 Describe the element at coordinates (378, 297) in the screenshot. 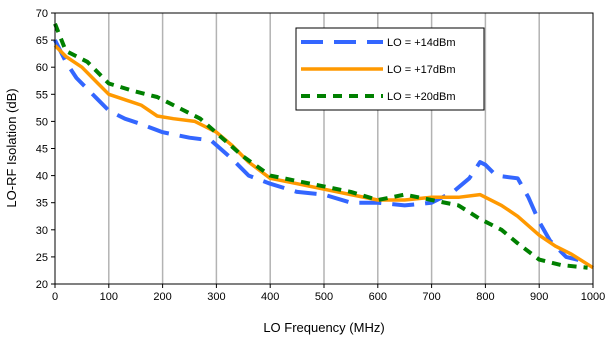

I see `x-tick-label-600: 600` at that location.